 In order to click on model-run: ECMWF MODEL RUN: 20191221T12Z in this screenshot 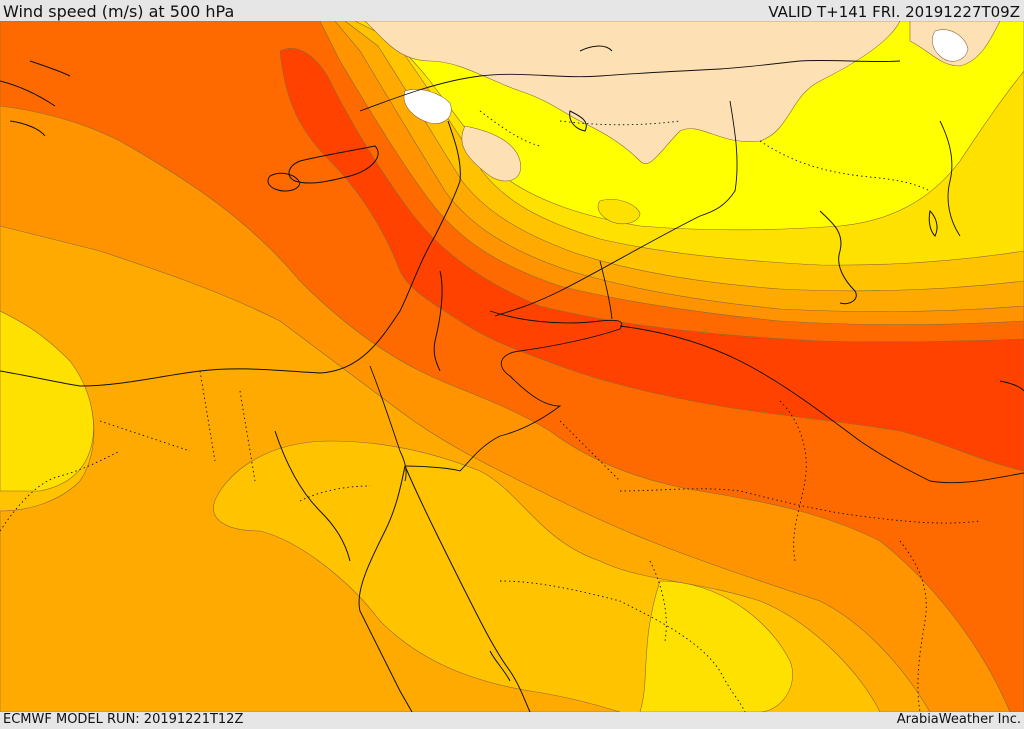, I will do `click(123, 719)`.